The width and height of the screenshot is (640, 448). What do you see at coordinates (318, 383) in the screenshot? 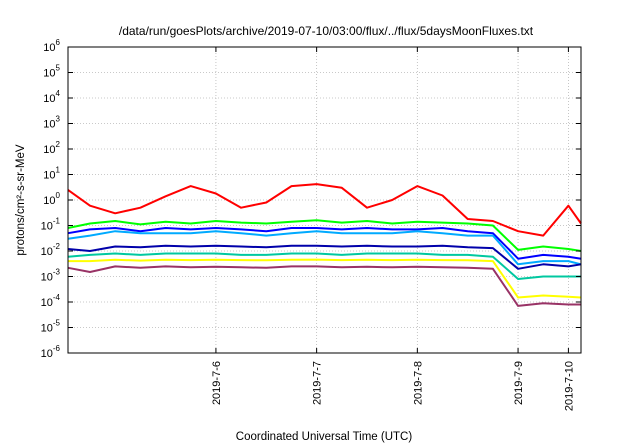
I see `x-tick-label: 2019-7-7` at bounding box center [318, 383].